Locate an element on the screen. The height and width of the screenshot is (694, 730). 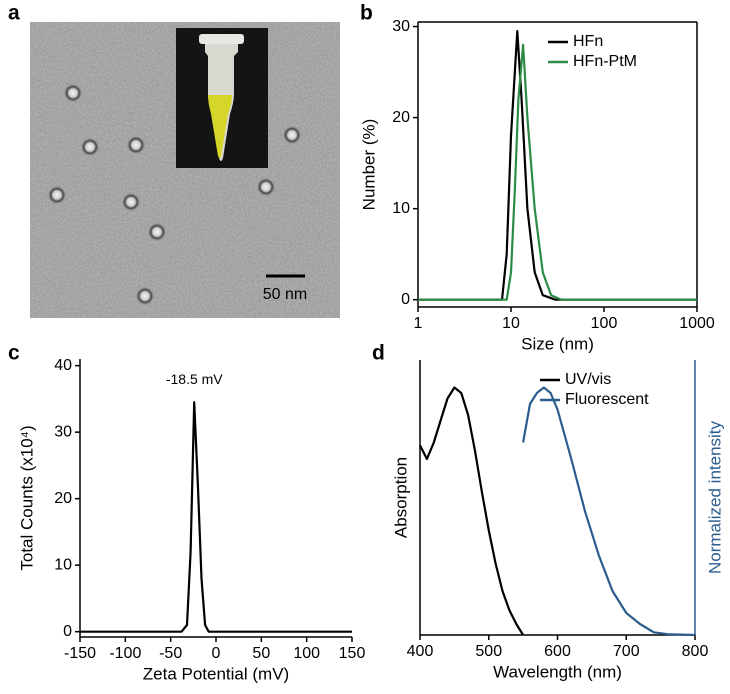
y2-axis-label: Normalized intensity is located at coordinates (714, 497).